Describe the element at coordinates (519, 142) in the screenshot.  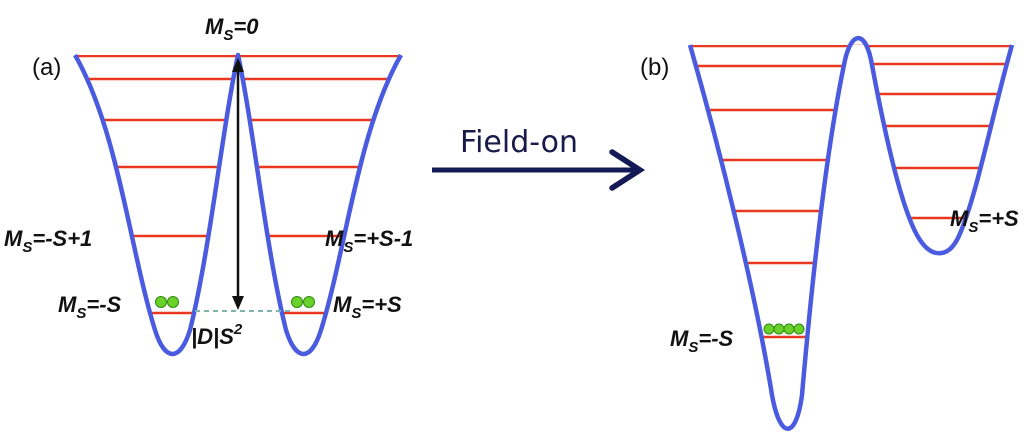
I see `field-on-label: Field-on` at that location.